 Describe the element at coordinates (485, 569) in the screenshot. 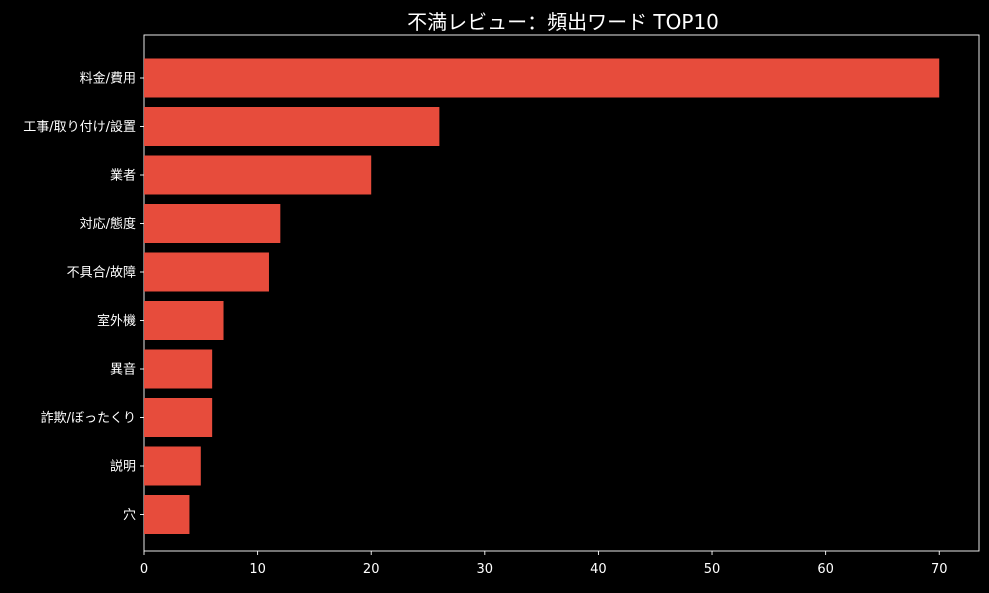

I see `x-tick-label: 30` at that location.